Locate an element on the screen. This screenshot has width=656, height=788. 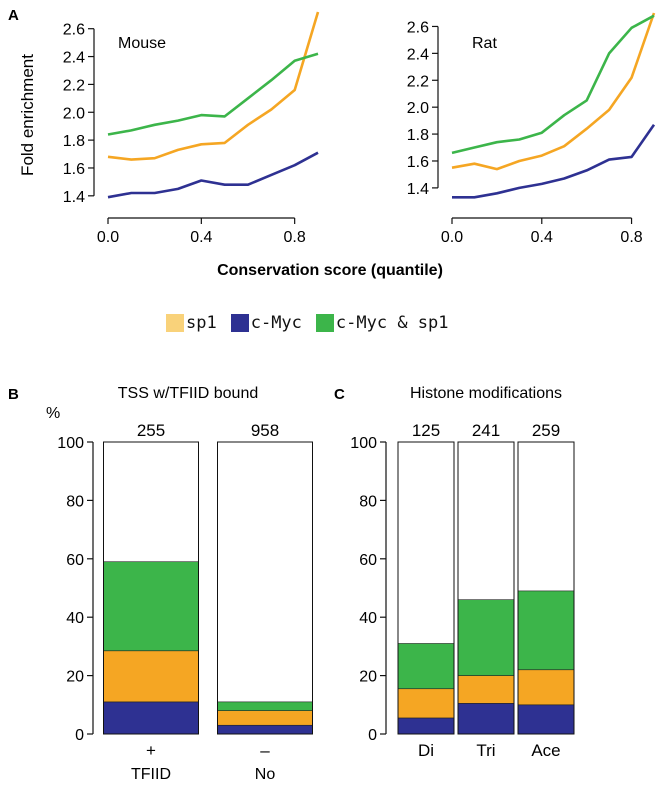
histone-count-label: 259 is located at coordinates (546, 430).